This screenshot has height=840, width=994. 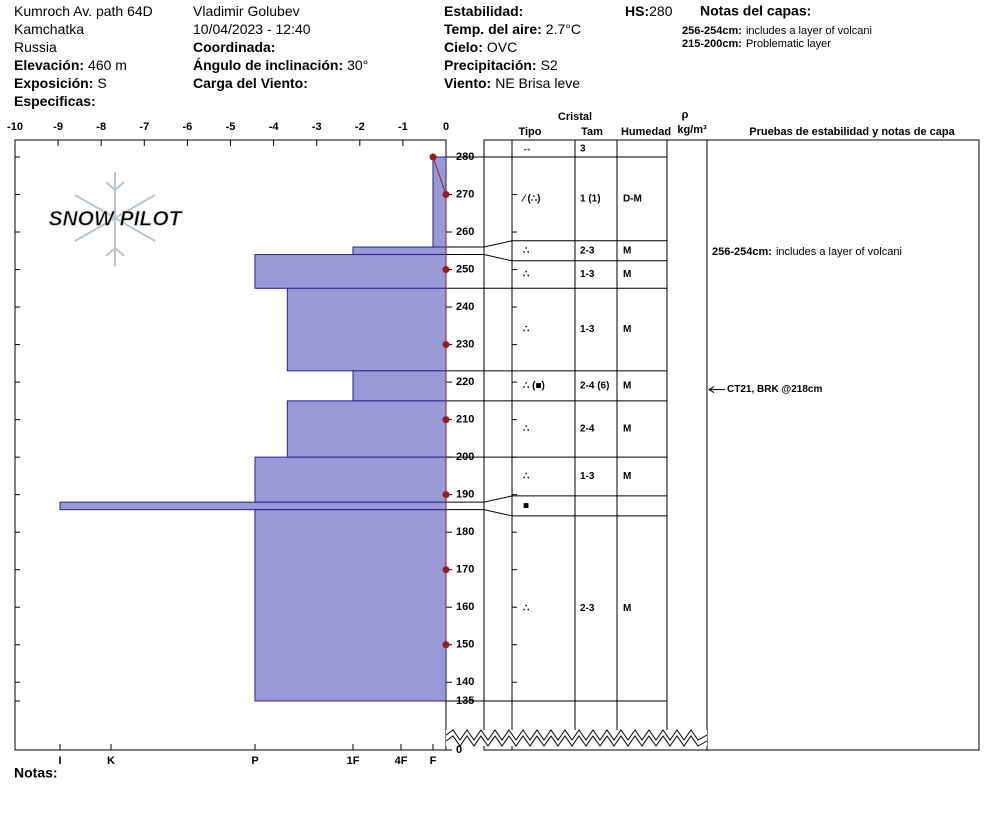 I want to click on field-value: 2.7°C, so click(x=563, y=29).